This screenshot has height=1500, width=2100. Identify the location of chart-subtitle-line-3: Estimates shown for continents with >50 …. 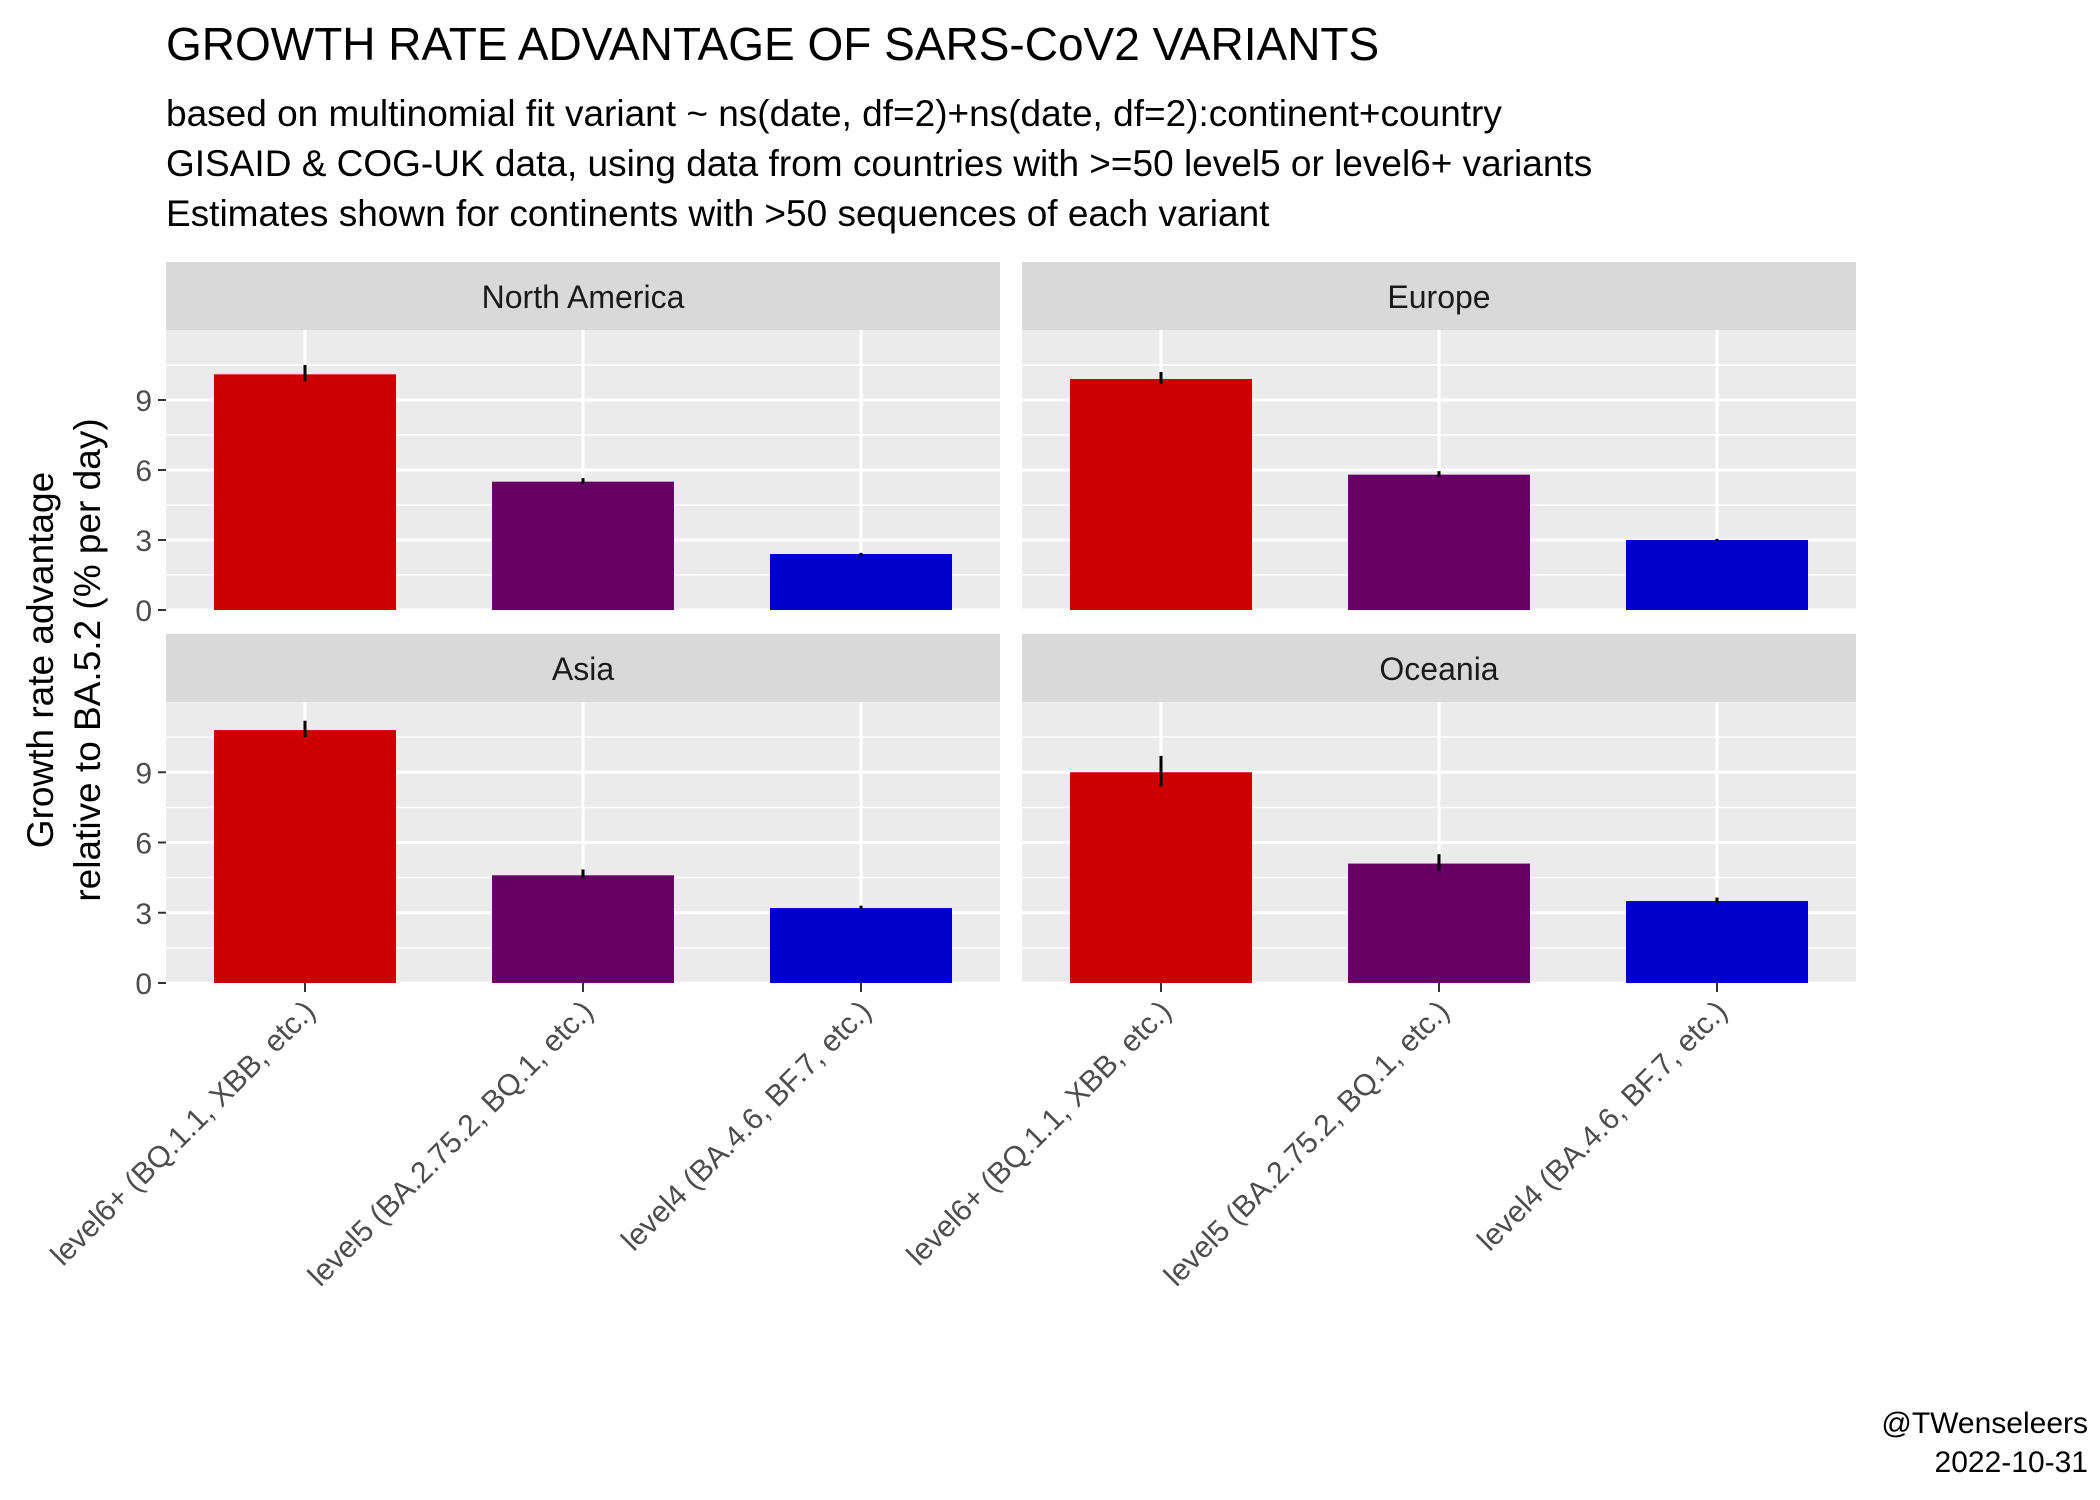
(718, 213).